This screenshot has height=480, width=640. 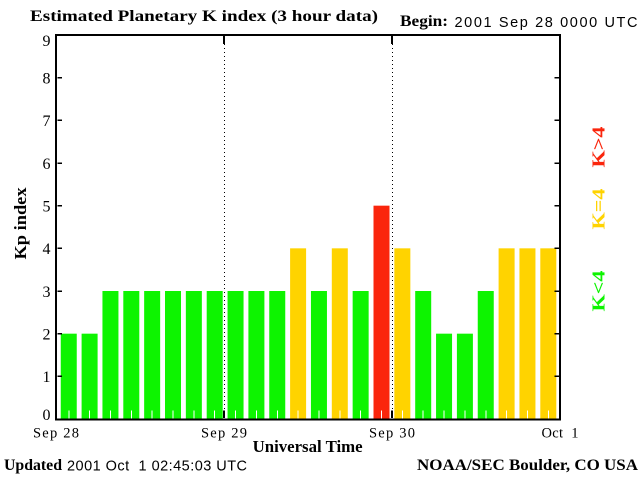 I want to click on svg-text: K>4, so click(x=599, y=147).